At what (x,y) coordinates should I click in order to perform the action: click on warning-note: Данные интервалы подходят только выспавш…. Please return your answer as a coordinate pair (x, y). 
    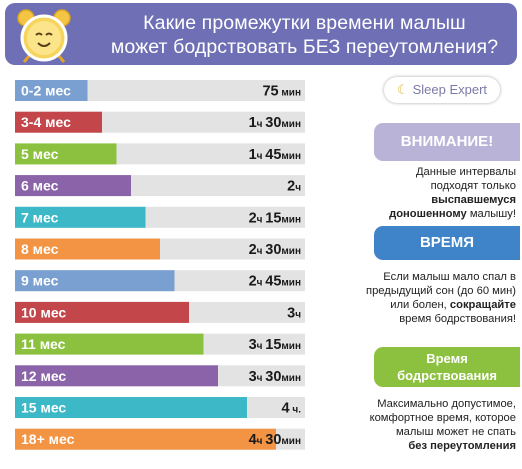
    Looking at the image, I should click on (452, 193).